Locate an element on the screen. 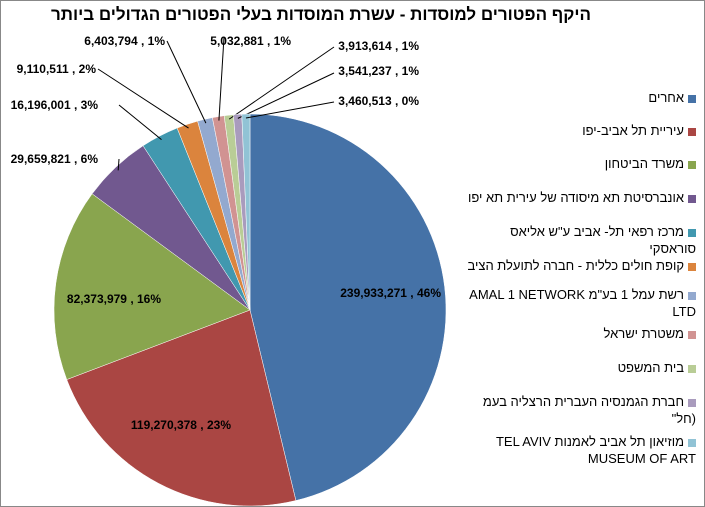  data-label: 29,659,821 , 6% is located at coordinates (55, 159).